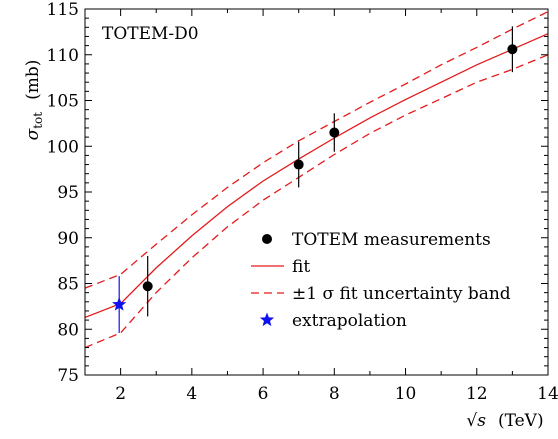 The height and width of the screenshot is (439, 558). I want to click on legend-item: ±1 σ fit uncertainty band, so click(381, 294).